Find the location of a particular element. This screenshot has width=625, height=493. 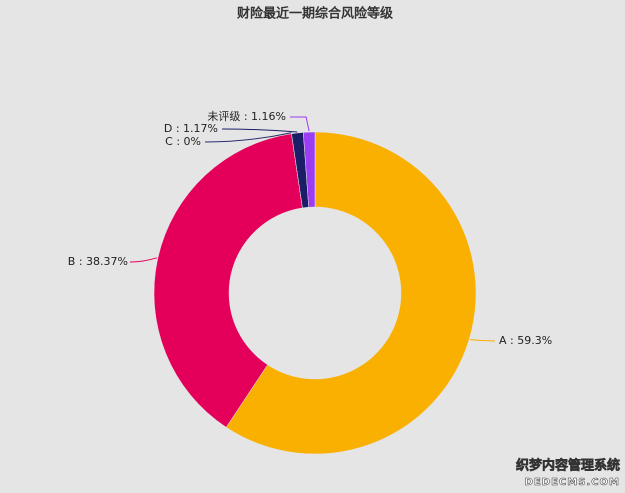

data-label: B : 38.37% is located at coordinates (98, 261).